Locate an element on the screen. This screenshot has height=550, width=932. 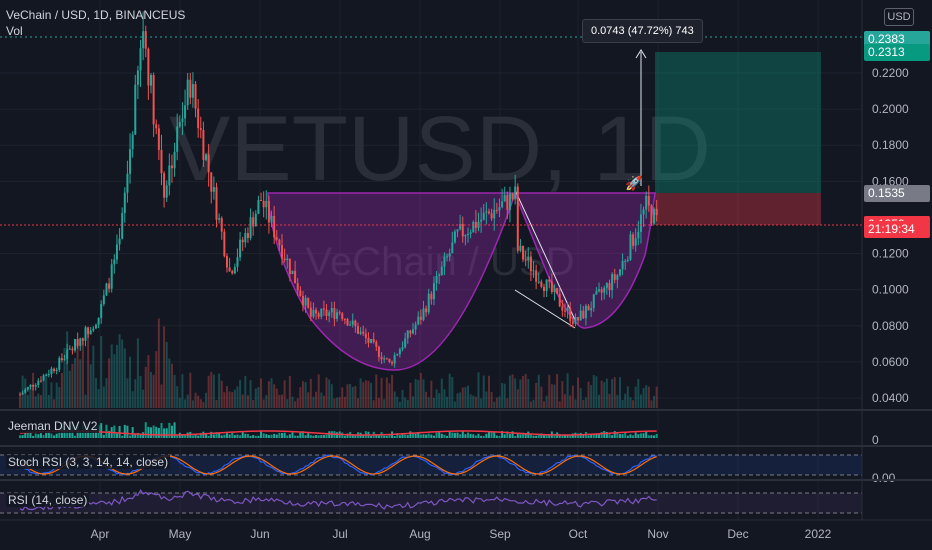
handle-shape is located at coordinates (584, 260).